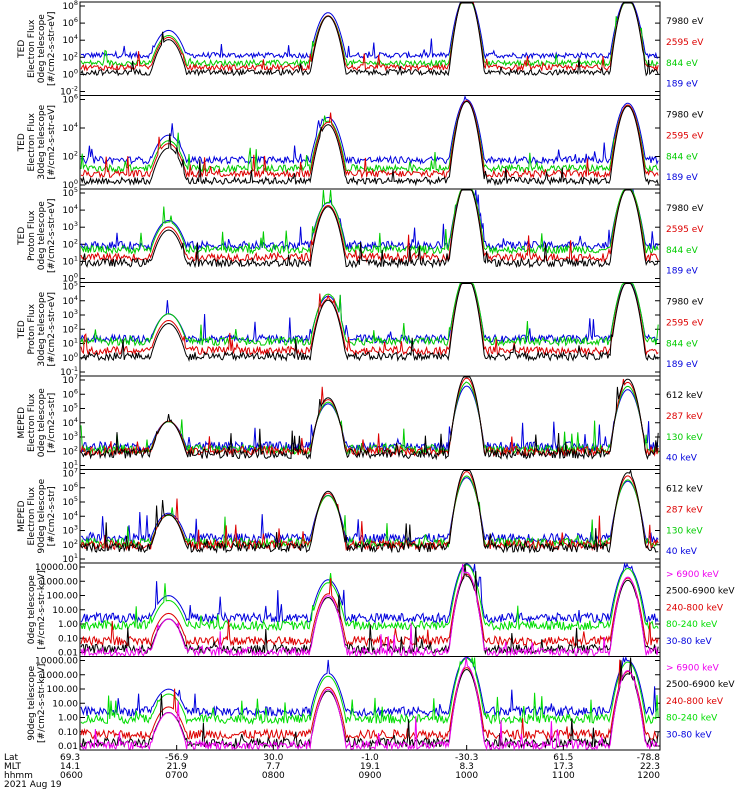 The image size is (750, 800). Describe the element at coordinates (42, 328) in the screenshot. I see `y-axis-label-line: 30deg telescope` at that location.